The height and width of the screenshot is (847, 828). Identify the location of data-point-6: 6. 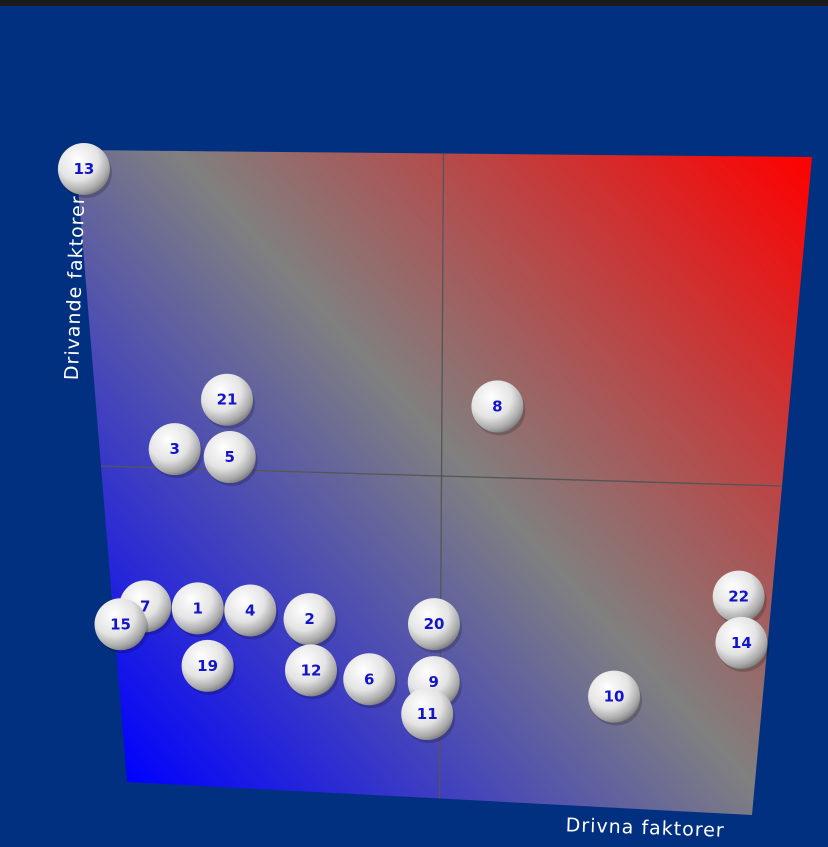
(370, 681).